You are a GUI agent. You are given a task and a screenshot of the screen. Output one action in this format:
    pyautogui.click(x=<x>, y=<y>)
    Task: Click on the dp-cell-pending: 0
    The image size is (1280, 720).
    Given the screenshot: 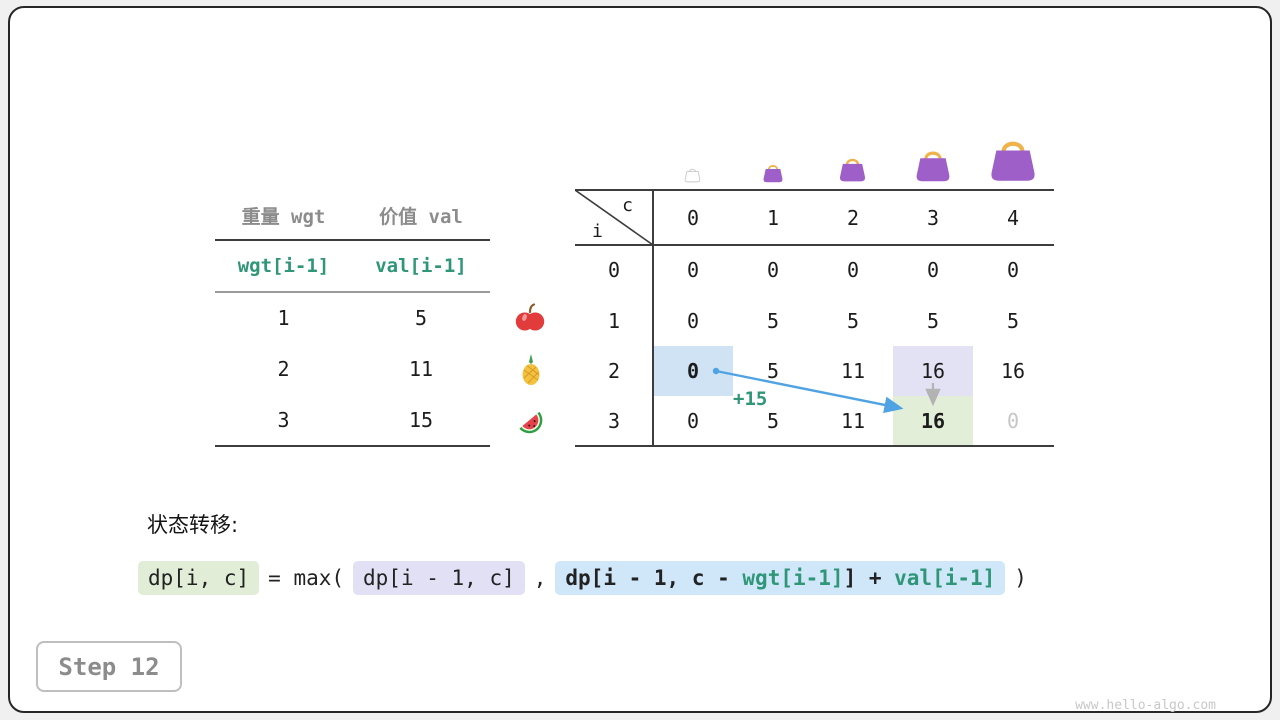 What is the action you would take?
    pyautogui.click(x=1013, y=421)
    